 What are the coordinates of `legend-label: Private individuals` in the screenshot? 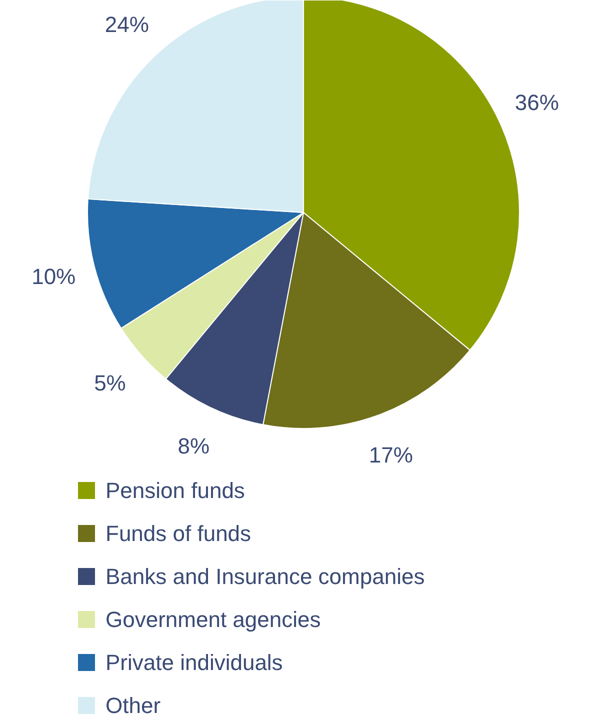 It's located at (194, 662).